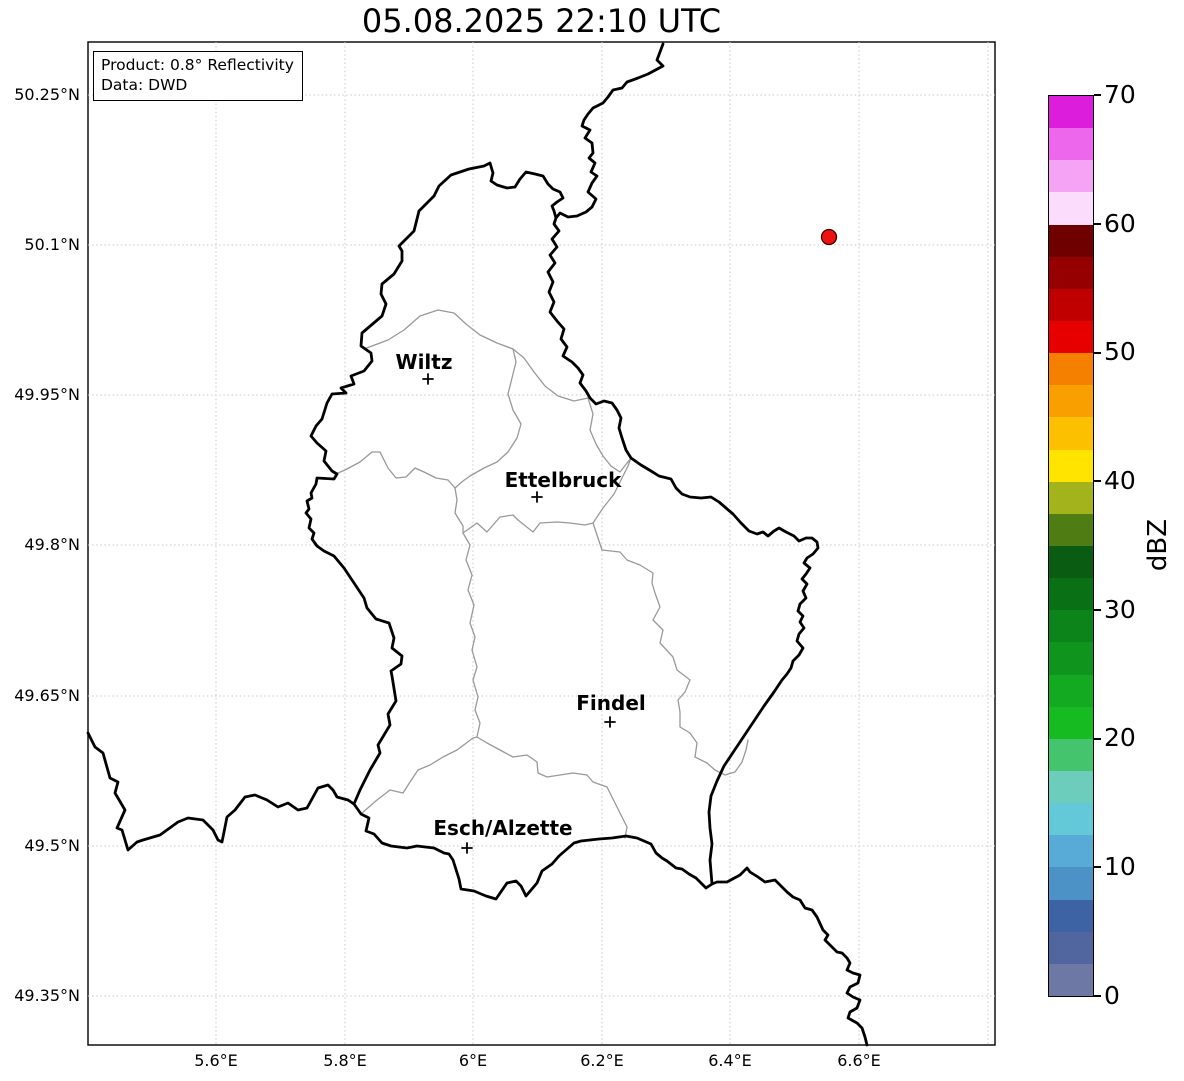 The image size is (1184, 1081). What do you see at coordinates (221, 791) in the screenshot?
I see `france-border-path` at bounding box center [221, 791].